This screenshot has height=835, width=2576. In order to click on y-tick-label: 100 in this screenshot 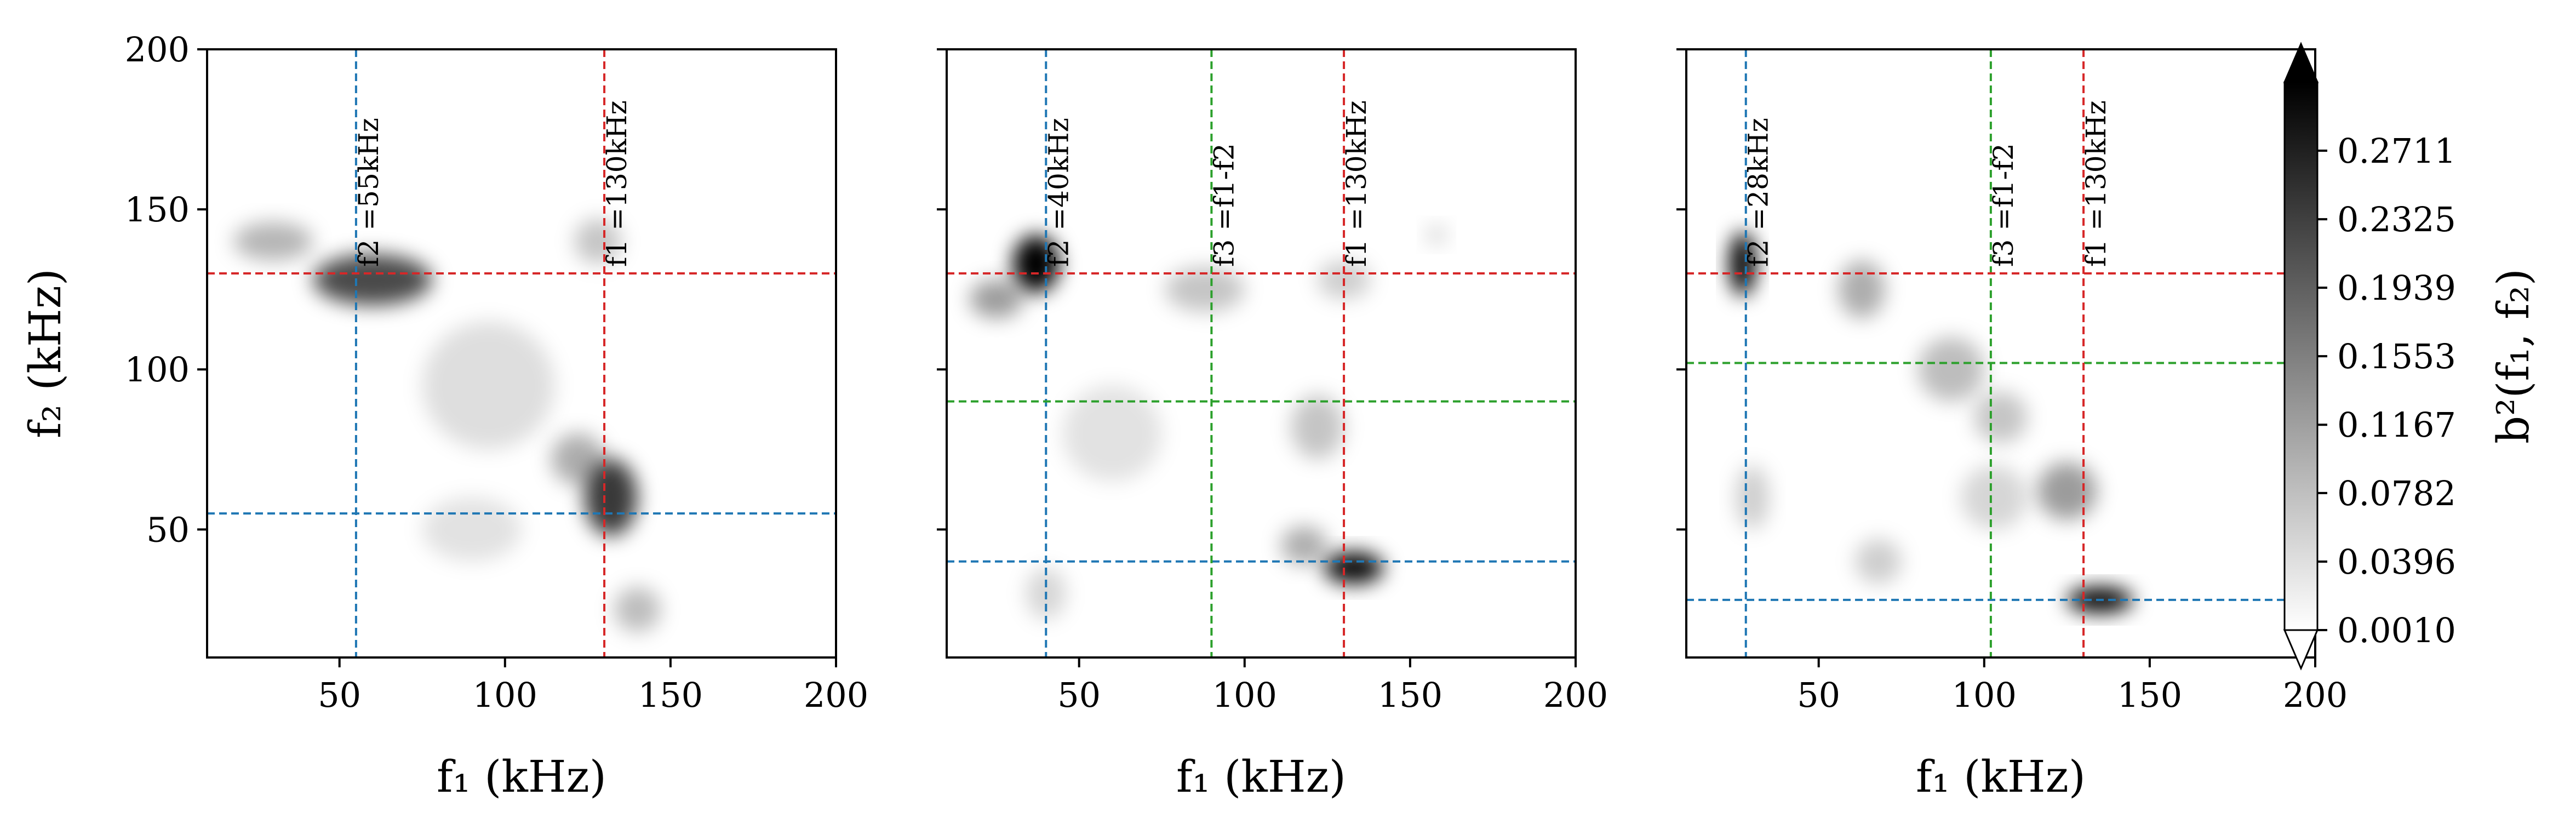, I will do `click(157, 370)`.